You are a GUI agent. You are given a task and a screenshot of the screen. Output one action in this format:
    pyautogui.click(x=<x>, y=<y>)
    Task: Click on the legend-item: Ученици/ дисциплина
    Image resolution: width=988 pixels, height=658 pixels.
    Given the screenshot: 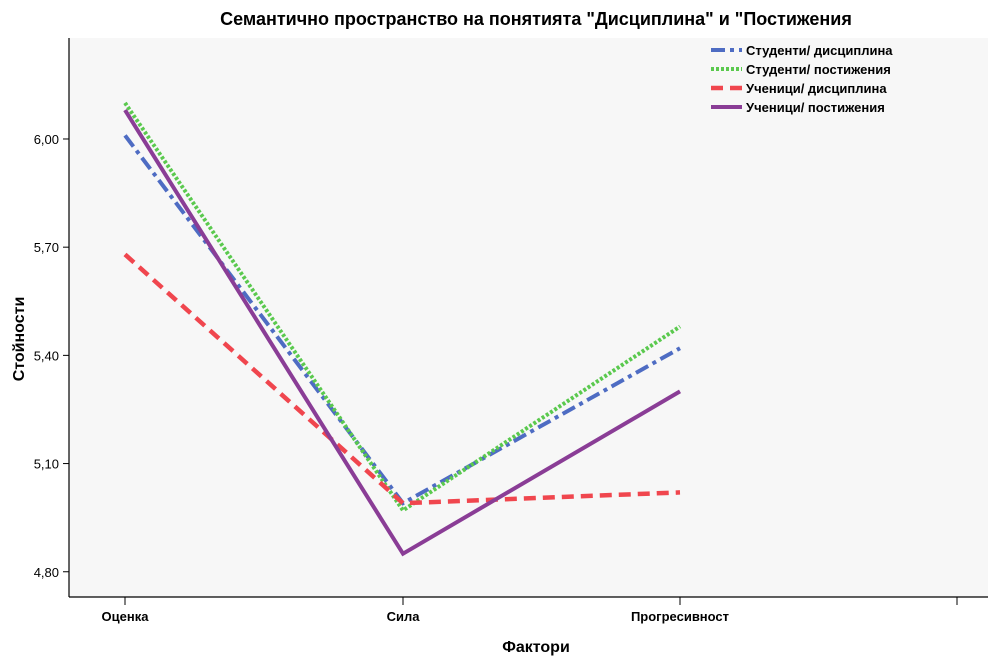 What is the action you would take?
    pyautogui.click(x=799, y=88)
    